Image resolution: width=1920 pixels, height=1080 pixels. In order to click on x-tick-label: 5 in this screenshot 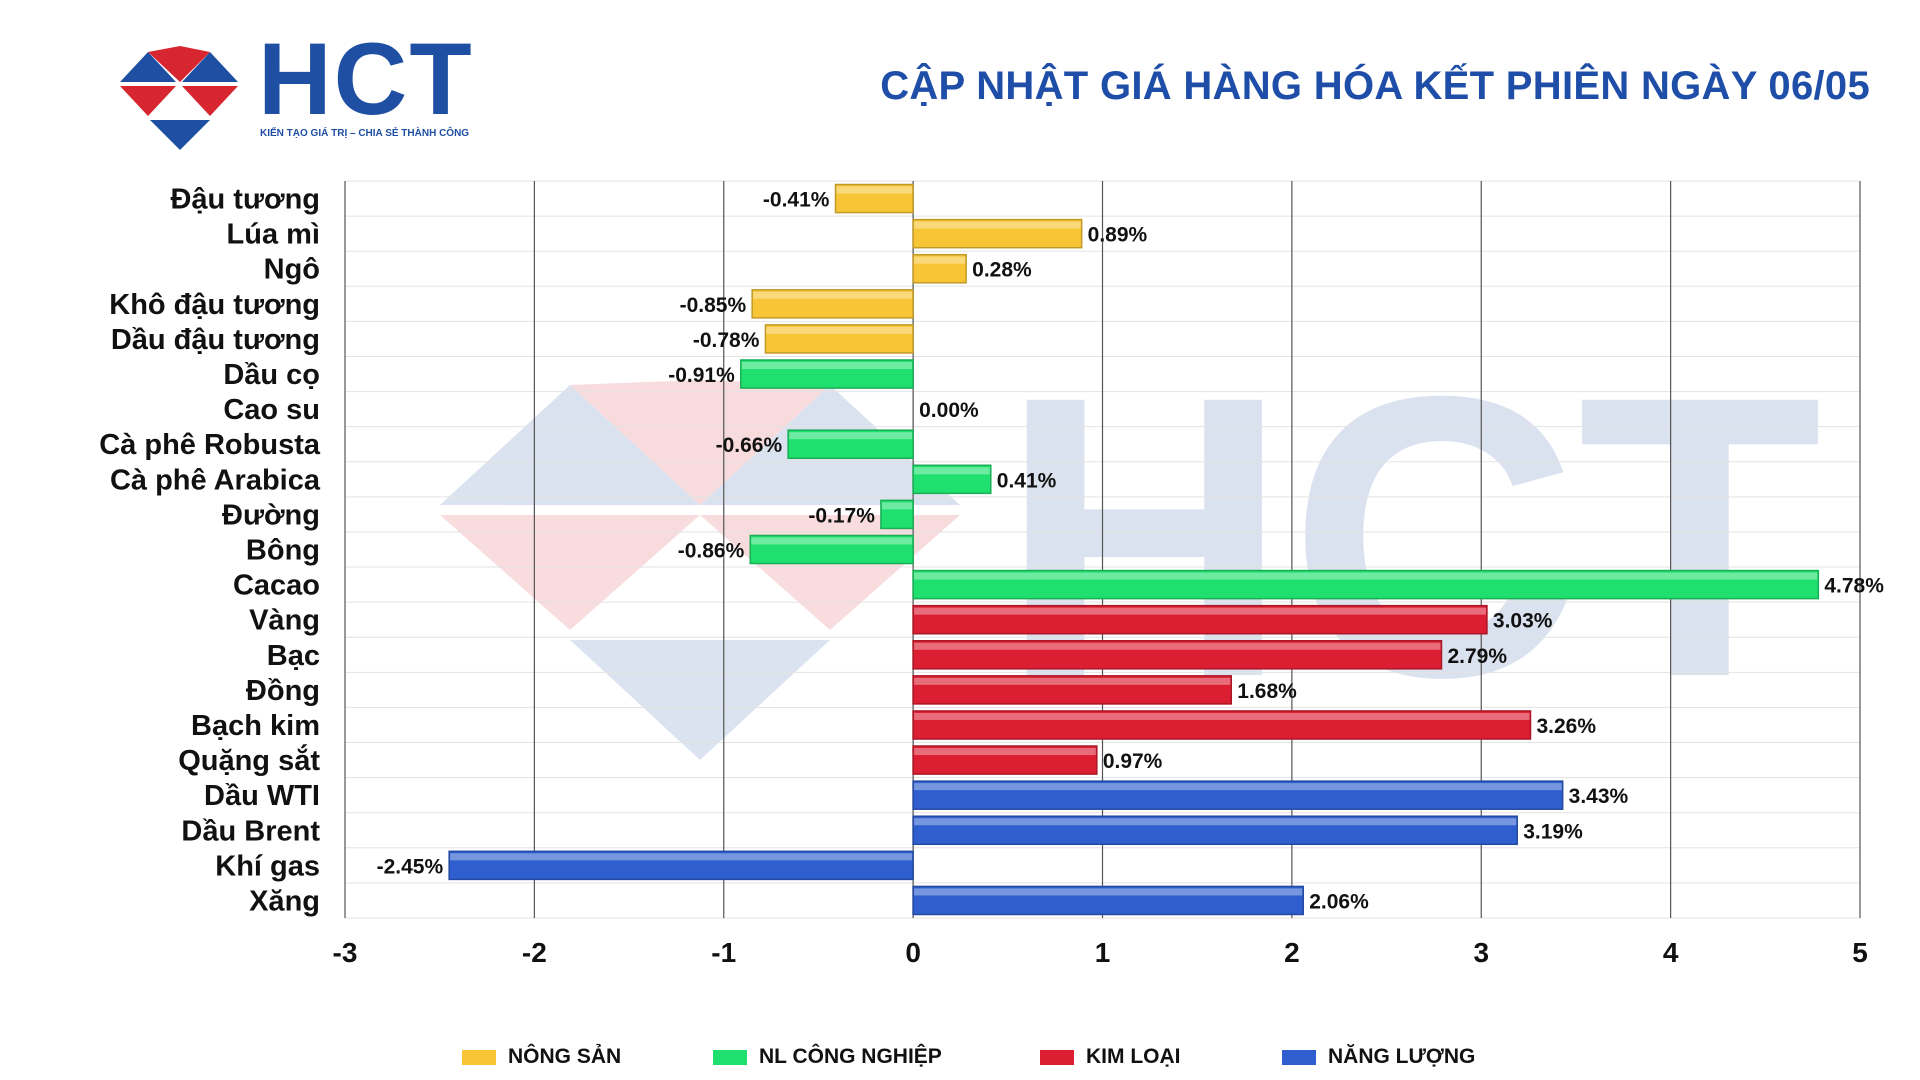, I will do `click(1860, 952)`.